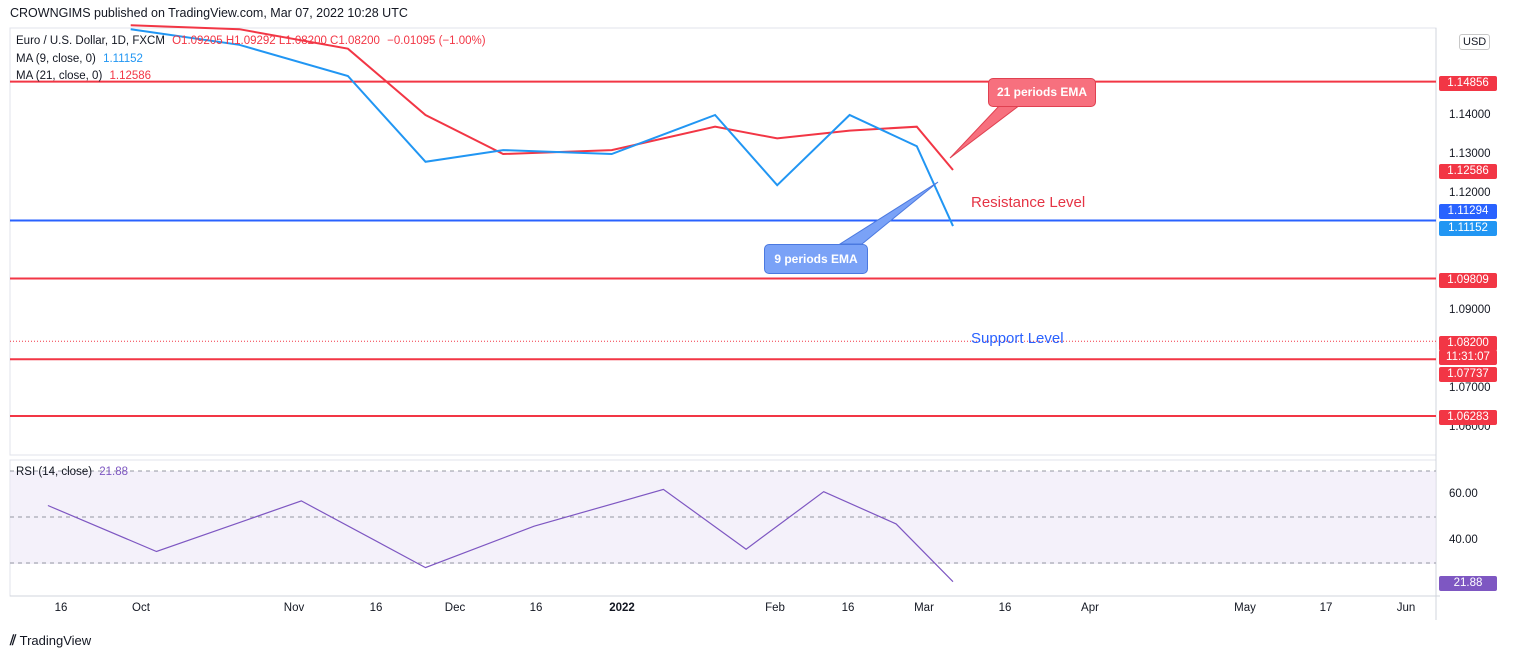  Describe the element at coordinates (816, 259) in the screenshot. I see `ema9-callout: 9 periods EMA` at that location.